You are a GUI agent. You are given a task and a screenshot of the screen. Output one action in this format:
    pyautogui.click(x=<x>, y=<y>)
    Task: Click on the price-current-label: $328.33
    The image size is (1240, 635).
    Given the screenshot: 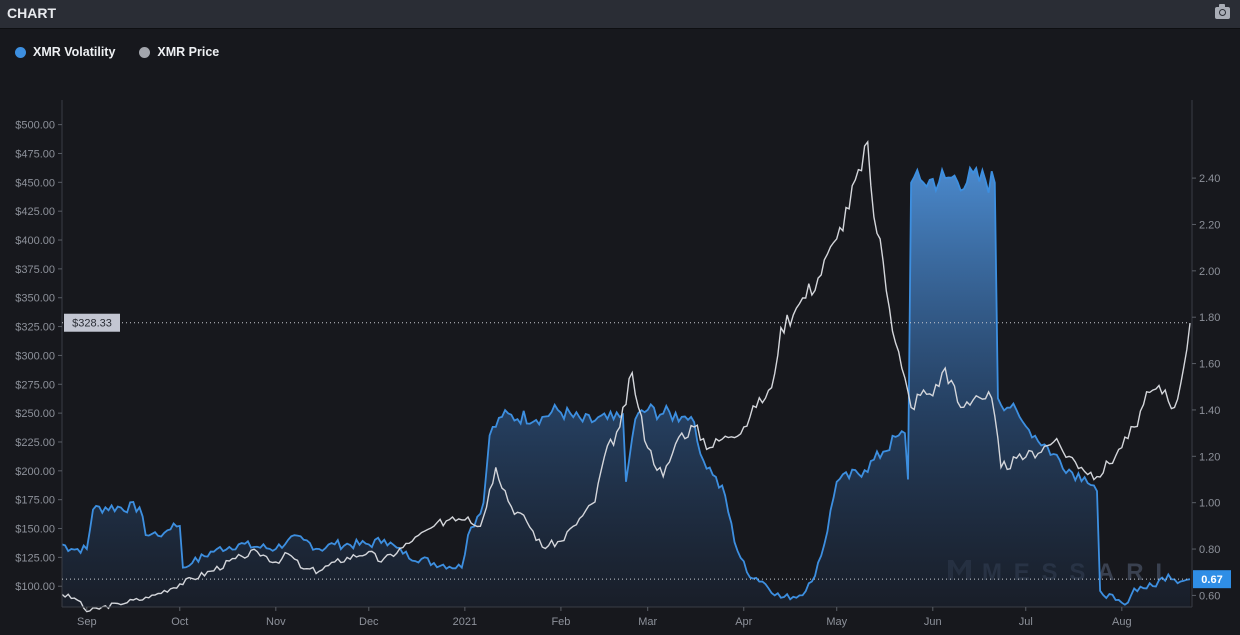 What is the action you would take?
    pyautogui.click(x=92, y=324)
    